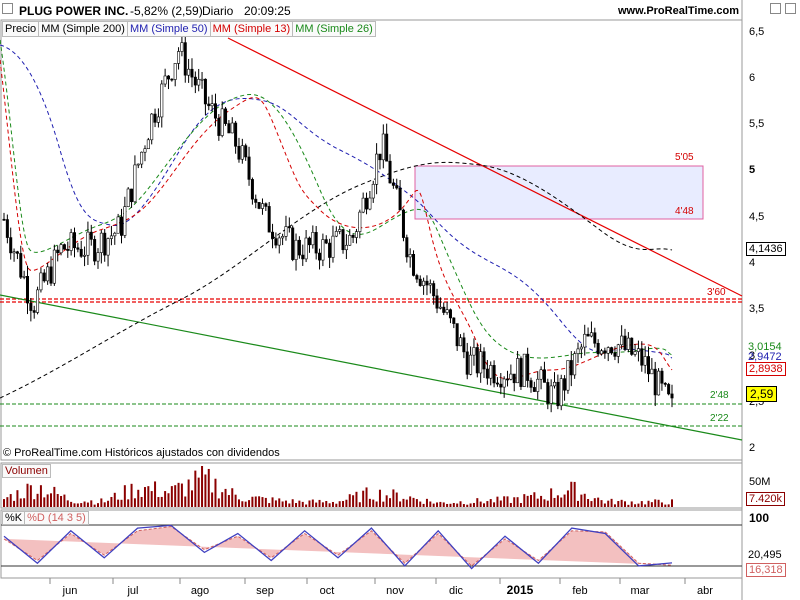 Image resolution: width=800 pixels, height=600 pixels. I want to click on legend-sma200: MM (Simple 200), so click(83, 29).